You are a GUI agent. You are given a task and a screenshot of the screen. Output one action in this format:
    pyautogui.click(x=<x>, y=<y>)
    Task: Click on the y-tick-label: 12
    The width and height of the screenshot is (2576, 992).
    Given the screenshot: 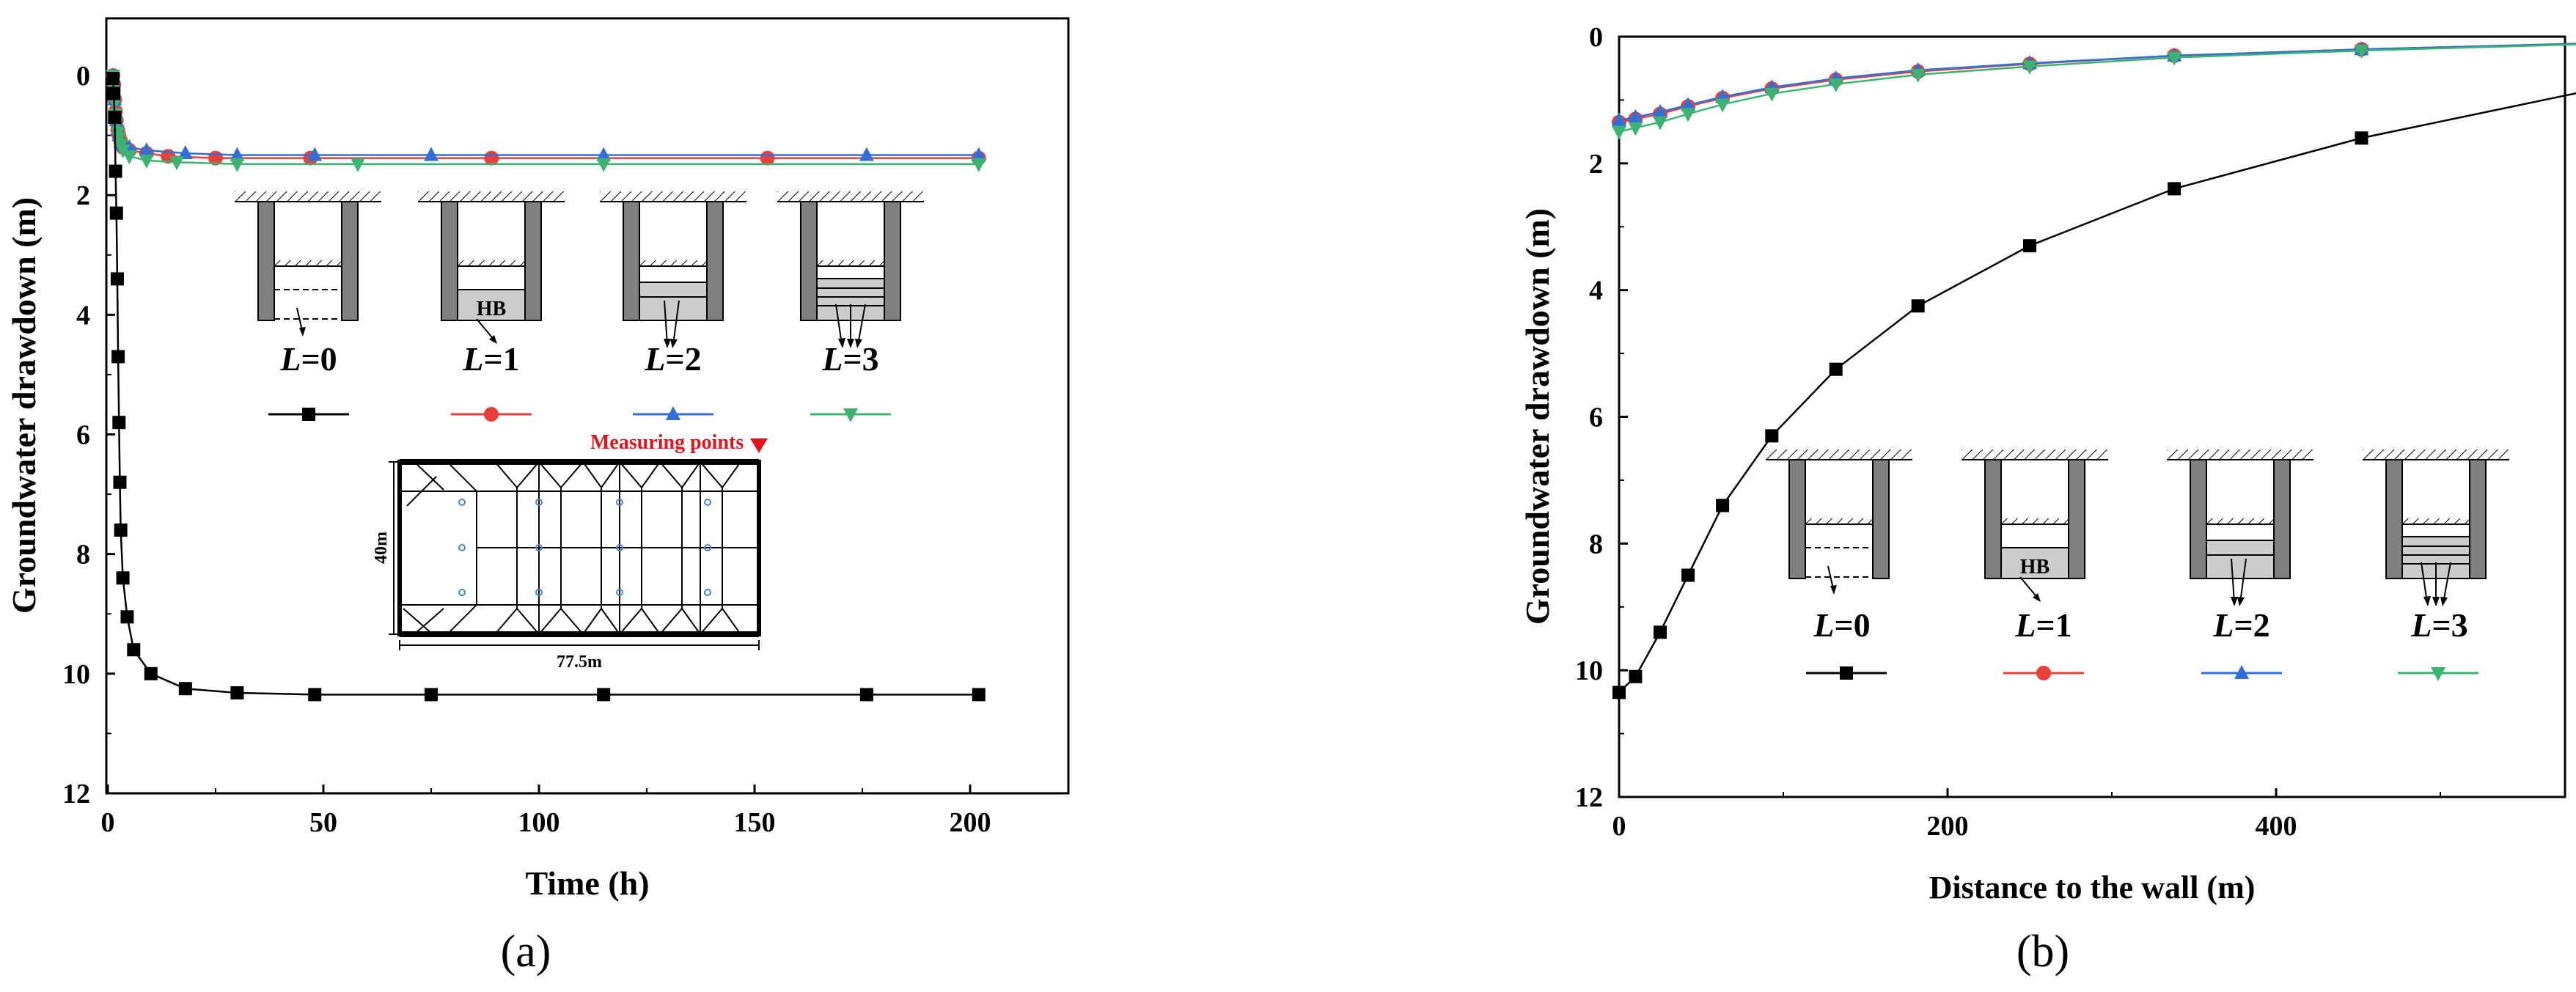 What is the action you would take?
    pyautogui.click(x=76, y=794)
    